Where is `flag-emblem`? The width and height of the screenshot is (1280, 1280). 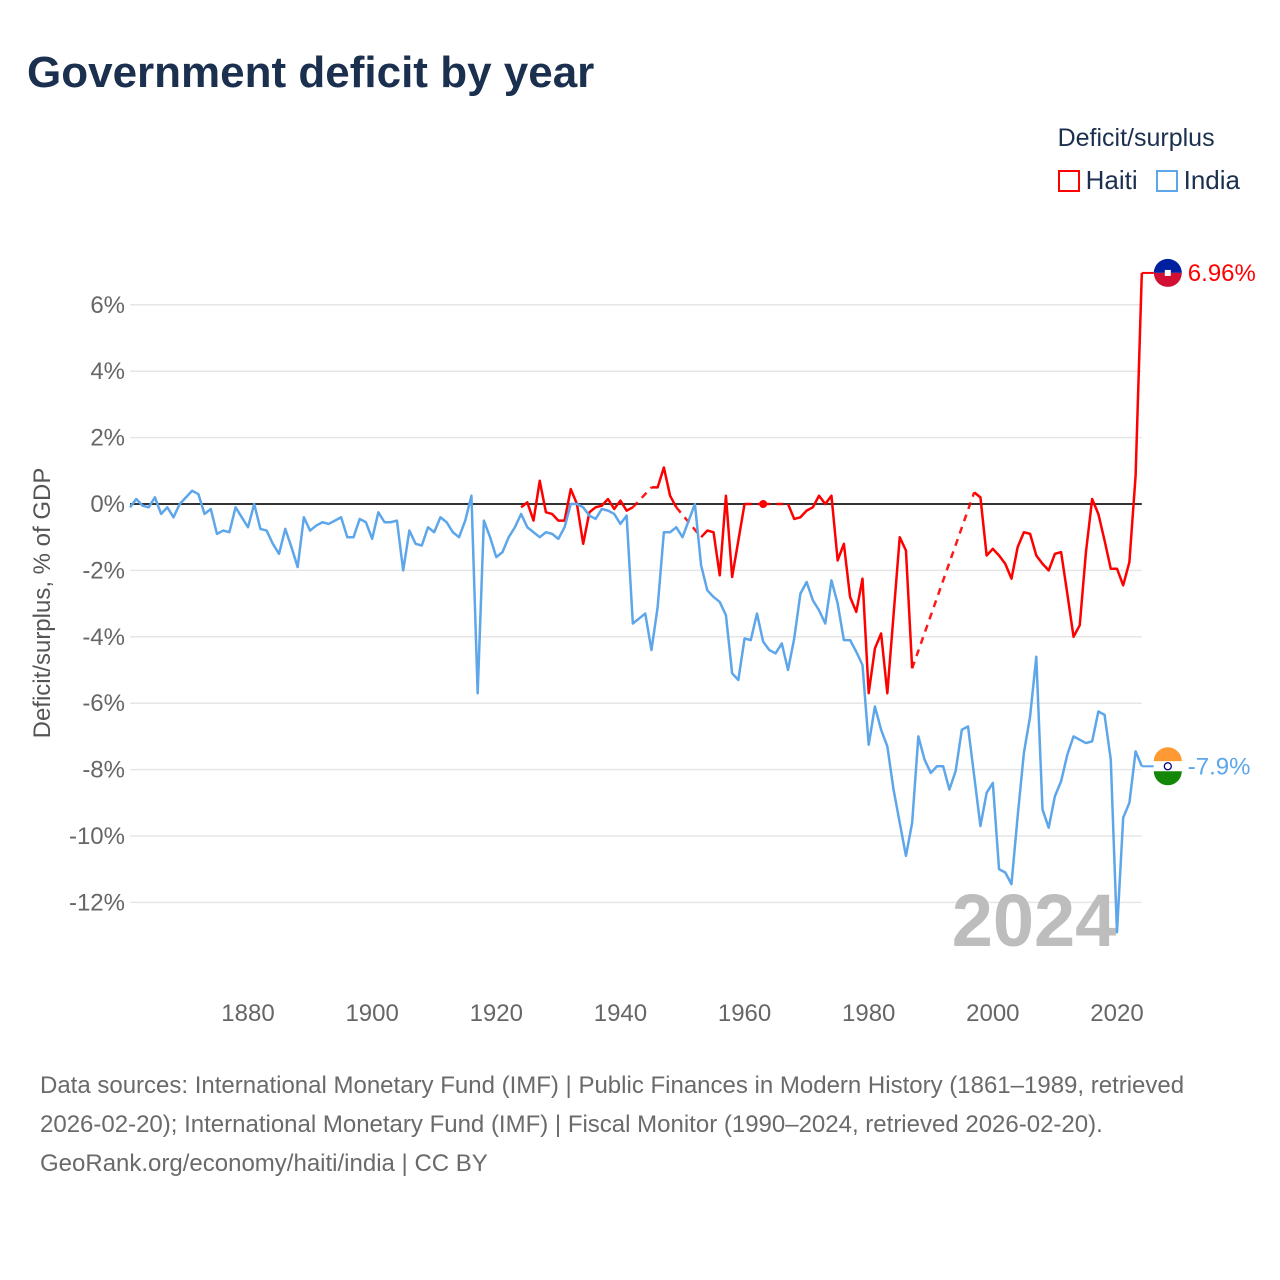 flag-emblem is located at coordinates (1167, 272).